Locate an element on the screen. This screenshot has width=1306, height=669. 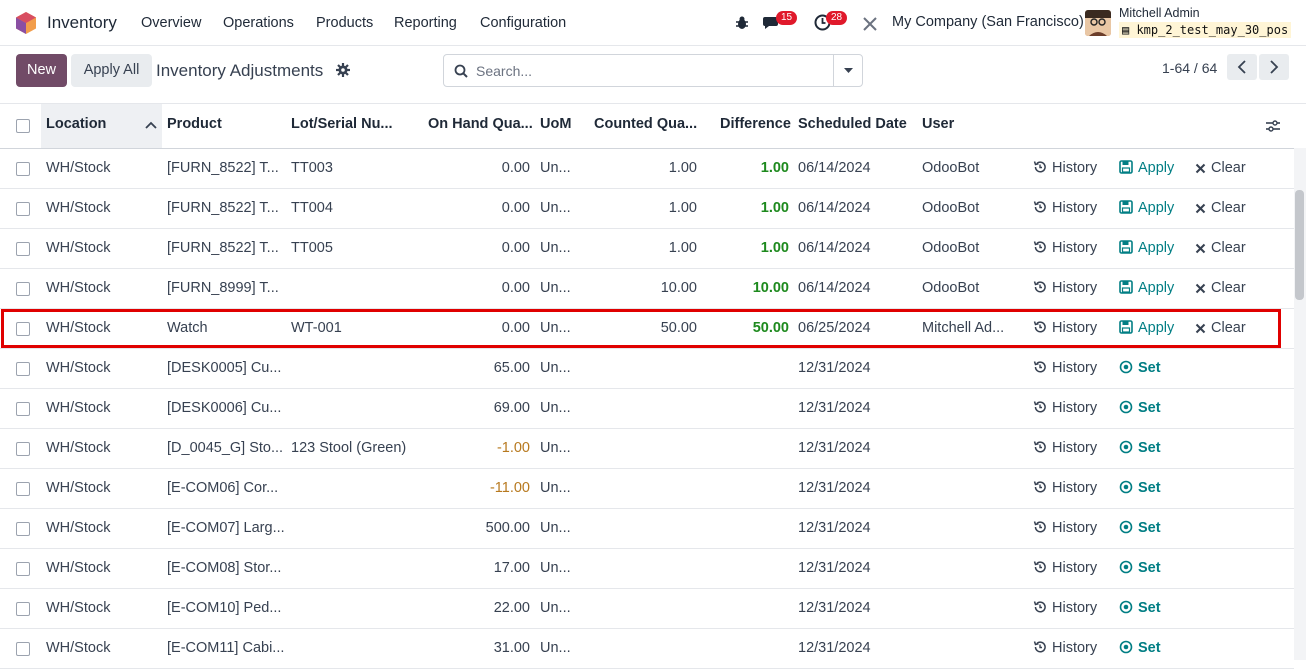
col-location: Location is located at coordinates (76, 124).